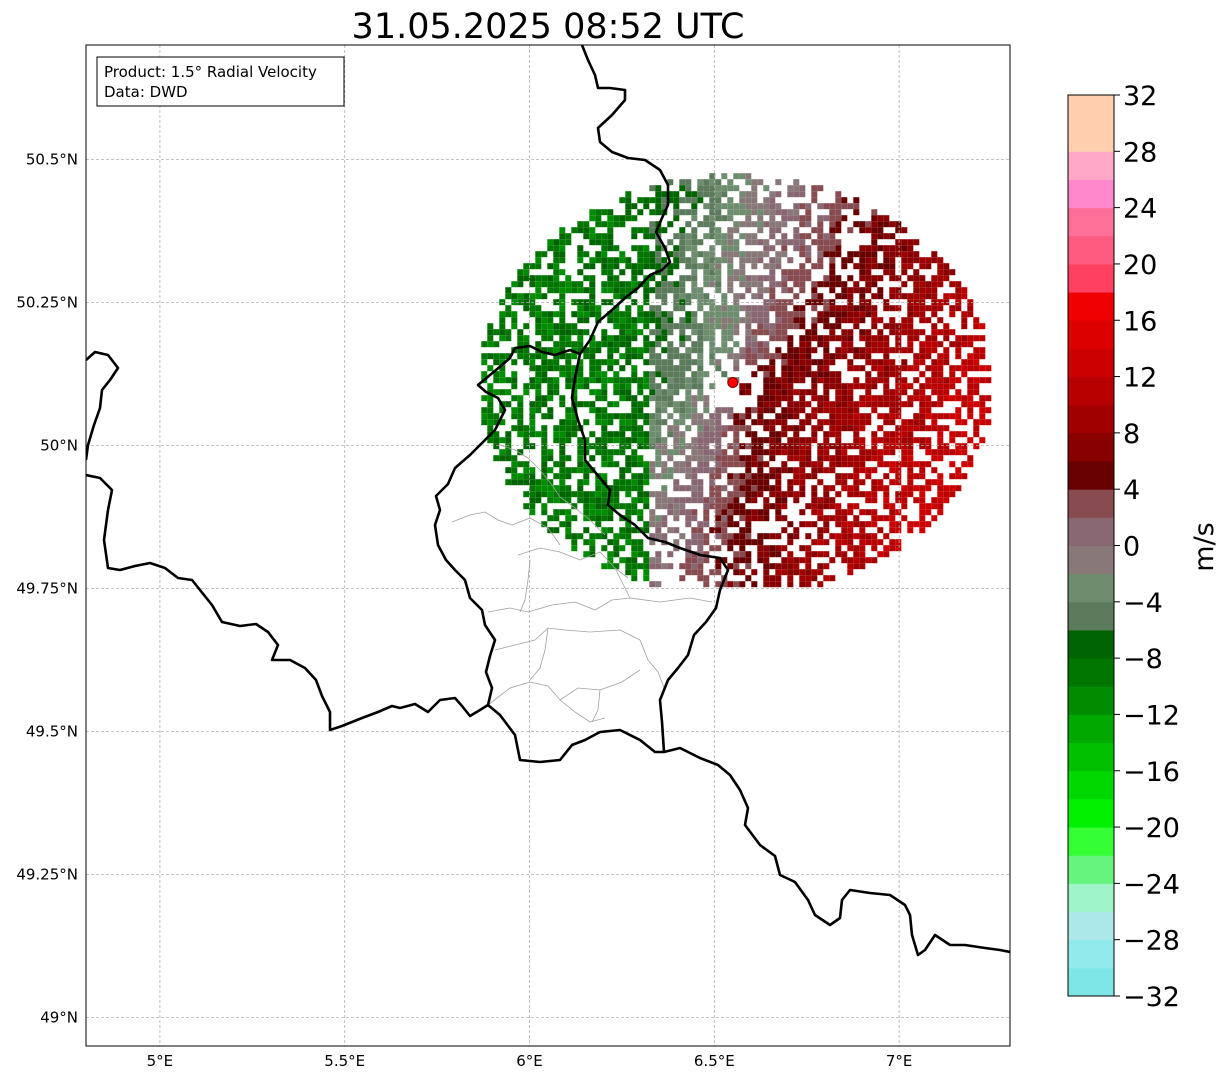 This screenshot has width=1225, height=1081. What do you see at coordinates (1091, 616) in the screenshot?
I see `colorbar-cell` at bounding box center [1091, 616].